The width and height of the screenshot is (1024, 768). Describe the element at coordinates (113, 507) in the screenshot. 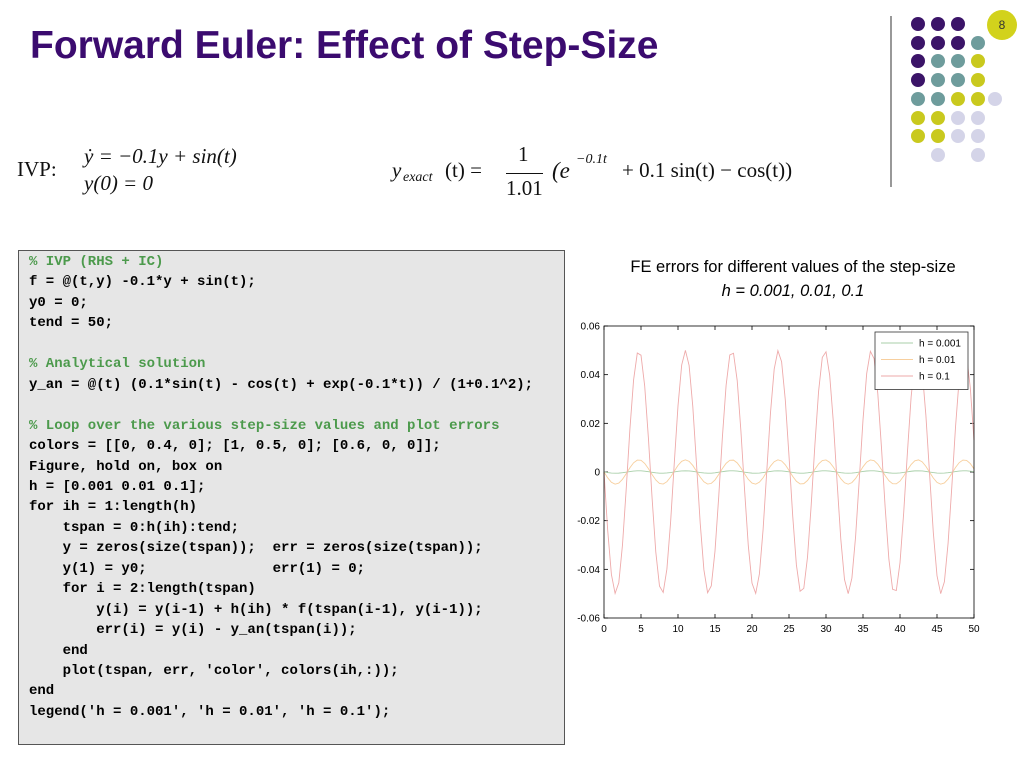

I see `code-line: for ih = 1:length(h)` at that location.